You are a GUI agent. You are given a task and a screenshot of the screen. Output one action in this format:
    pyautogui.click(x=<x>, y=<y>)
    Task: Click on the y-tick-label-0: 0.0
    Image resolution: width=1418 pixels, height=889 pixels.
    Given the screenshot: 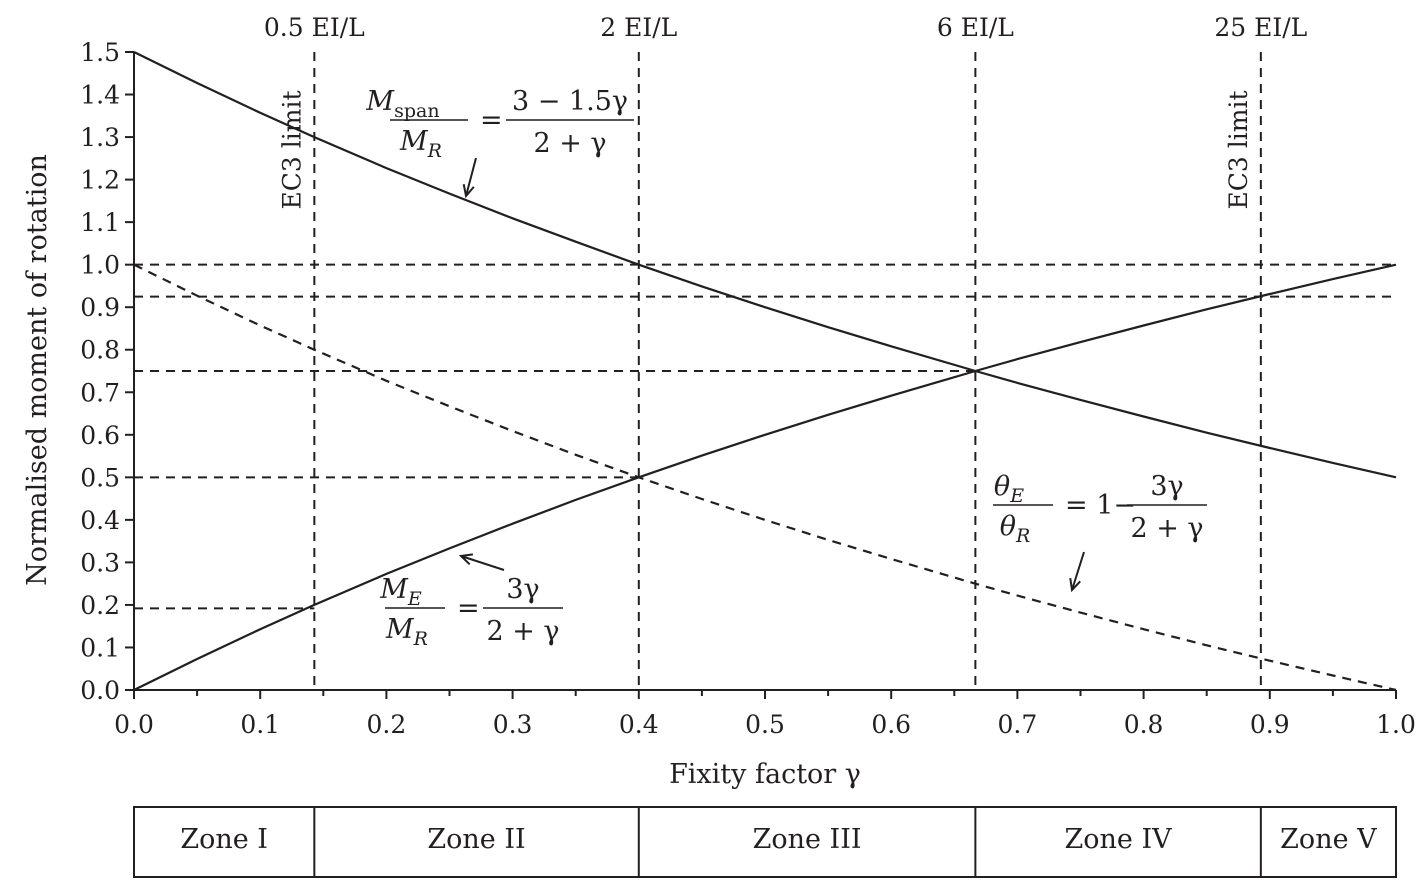 What is the action you would take?
    pyautogui.click(x=100, y=690)
    